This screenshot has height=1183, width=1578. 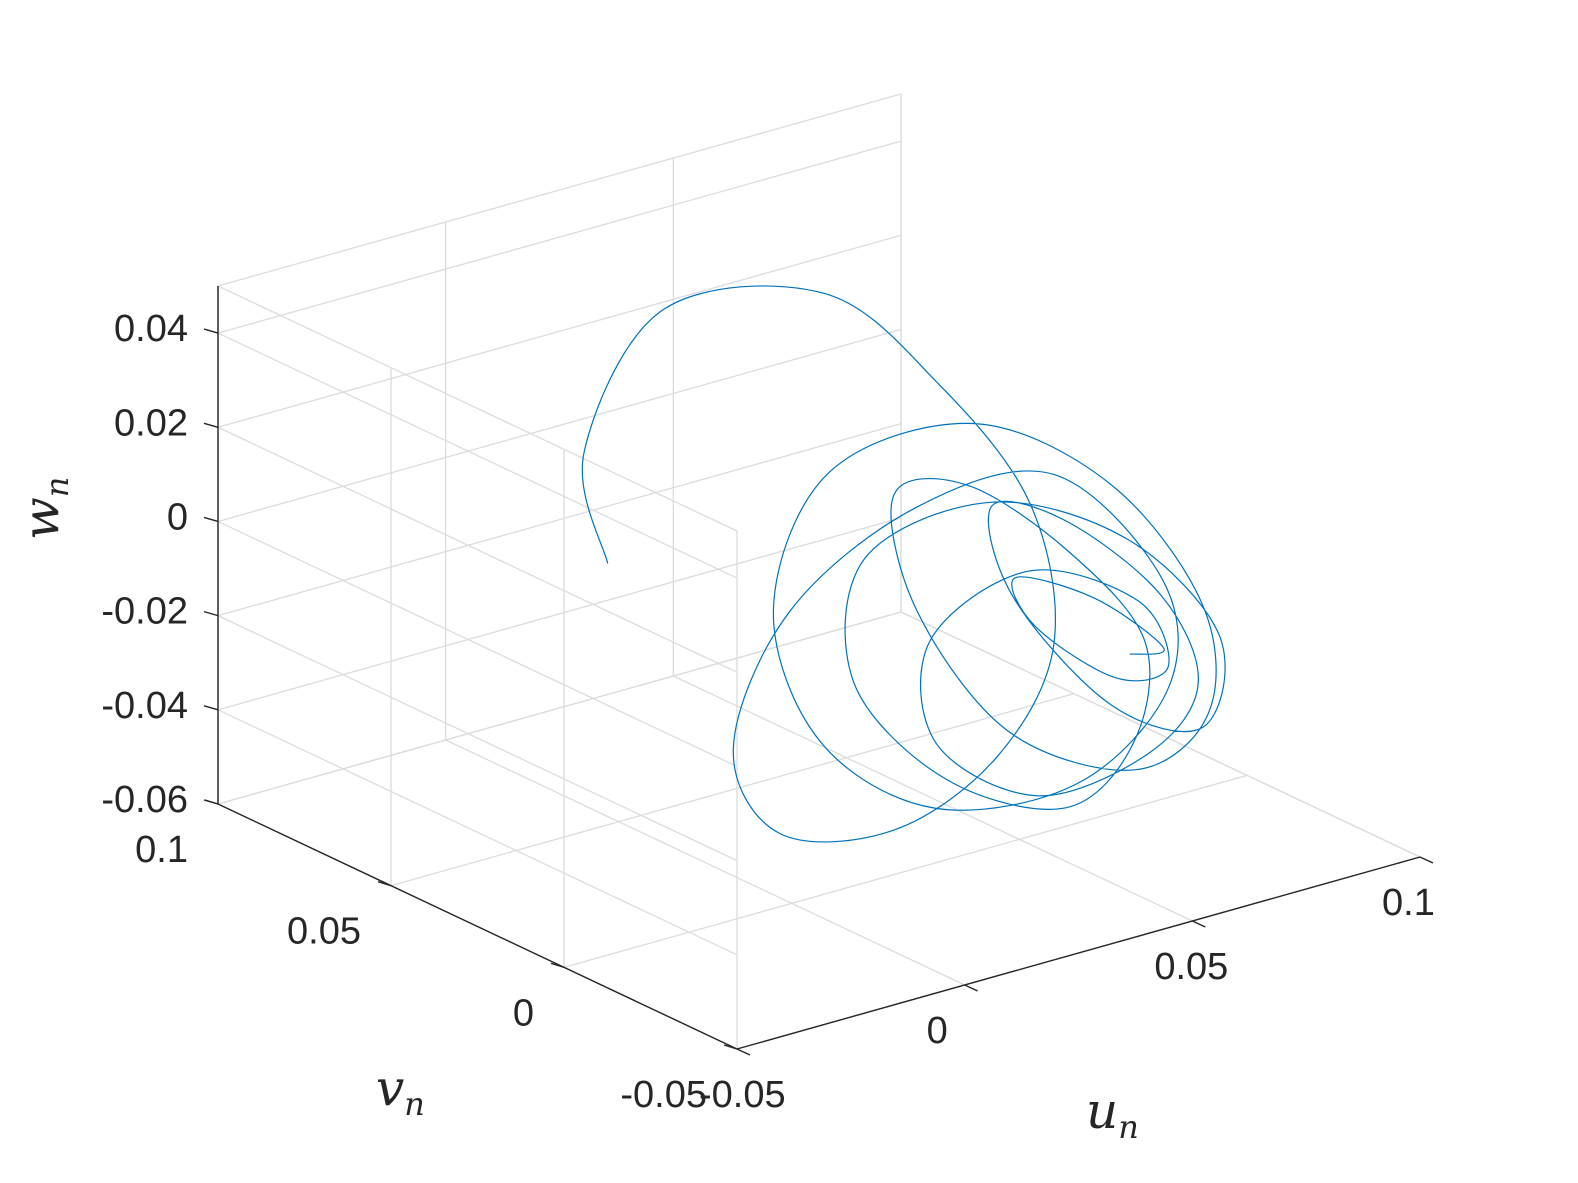 What do you see at coordinates (177, 517) in the screenshot?
I see `w-tick-label: 0` at bounding box center [177, 517].